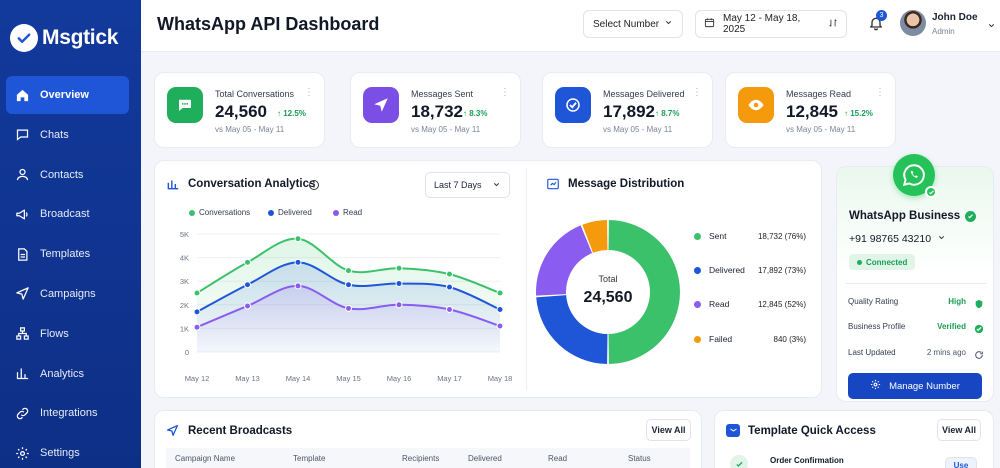 The image size is (1000, 468). I want to click on y-tick-label: 1K, so click(184, 328).